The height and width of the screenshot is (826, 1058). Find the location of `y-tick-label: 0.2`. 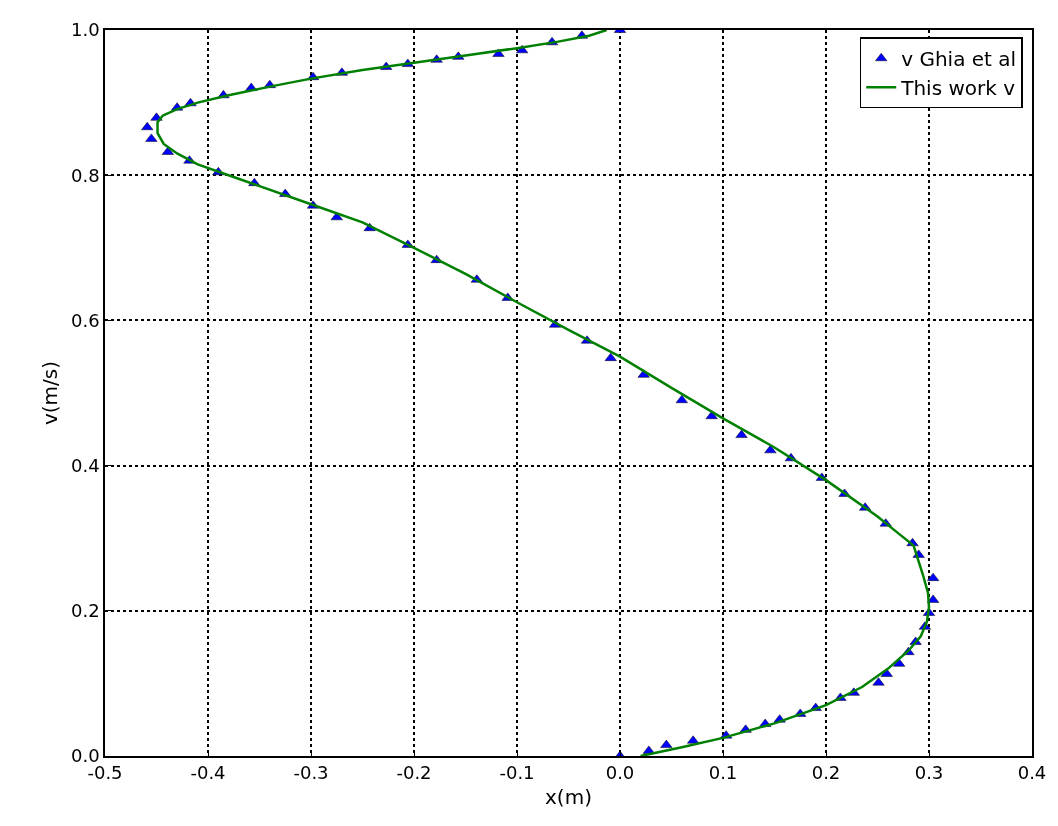

y-tick-label: 0.2 is located at coordinates (85, 611).